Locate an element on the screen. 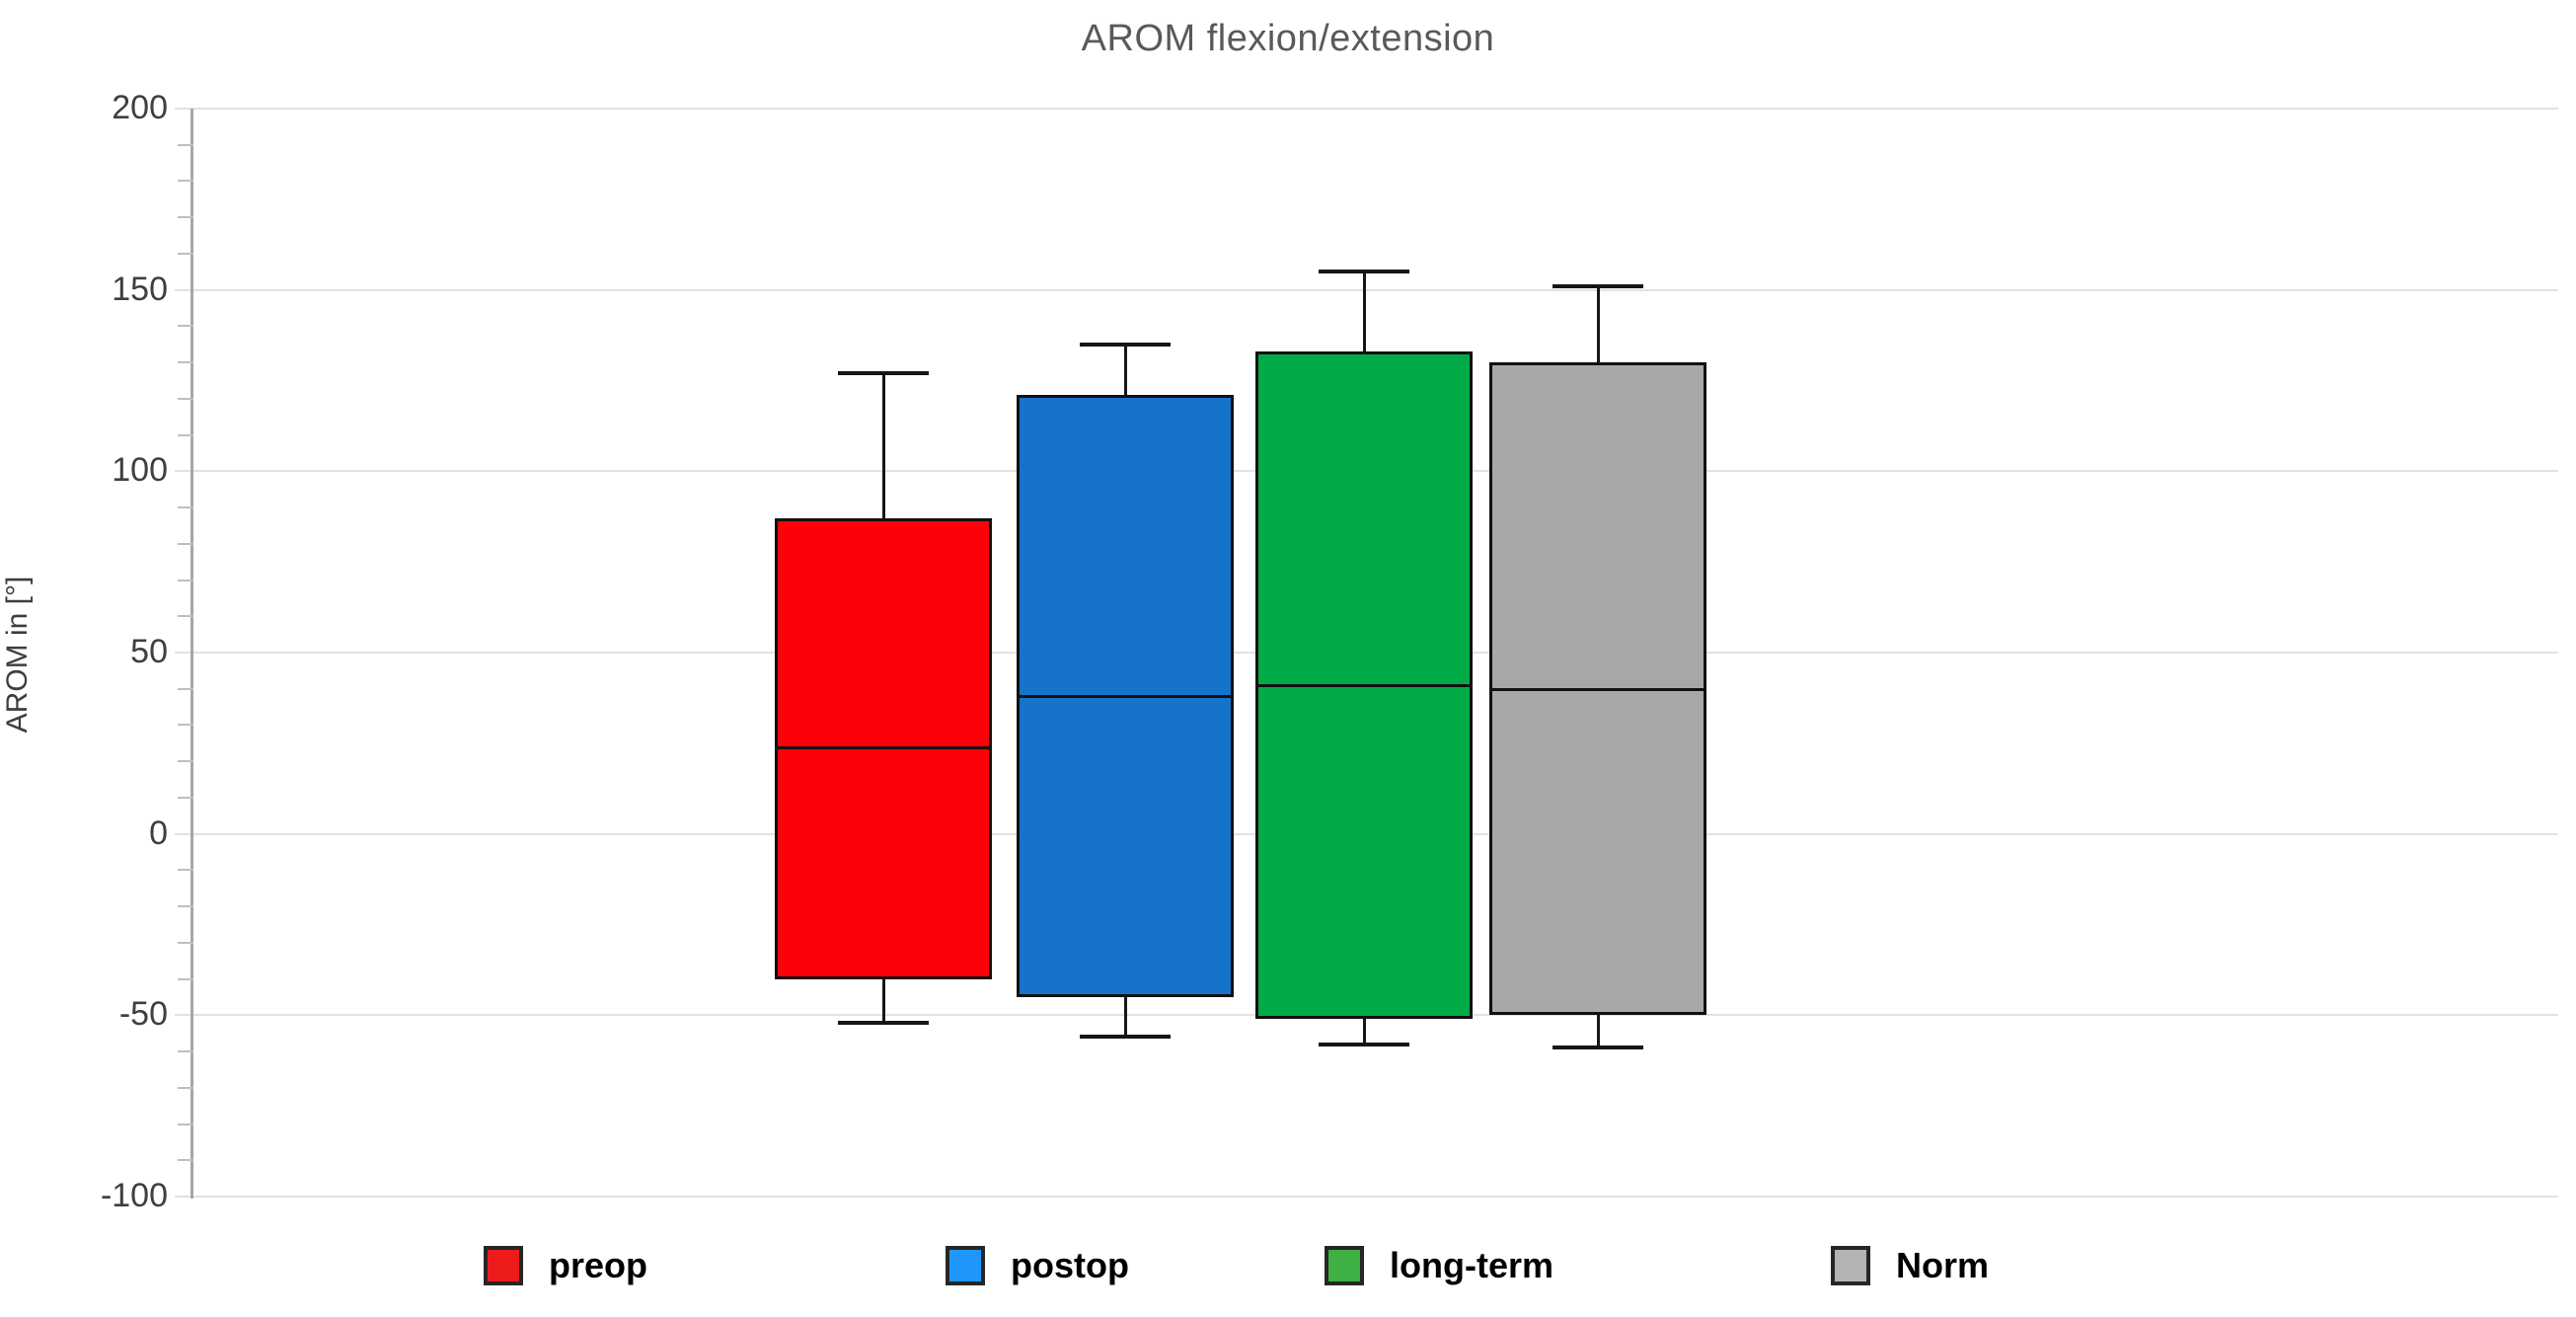 This screenshot has height=1317, width=2576. y-tick-label: 0 is located at coordinates (158, 832).